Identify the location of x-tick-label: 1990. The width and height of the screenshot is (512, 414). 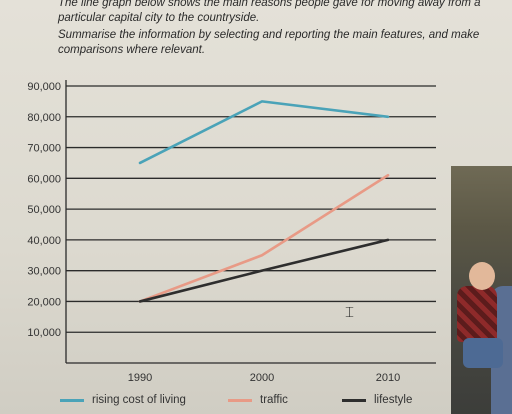
(140, 378).